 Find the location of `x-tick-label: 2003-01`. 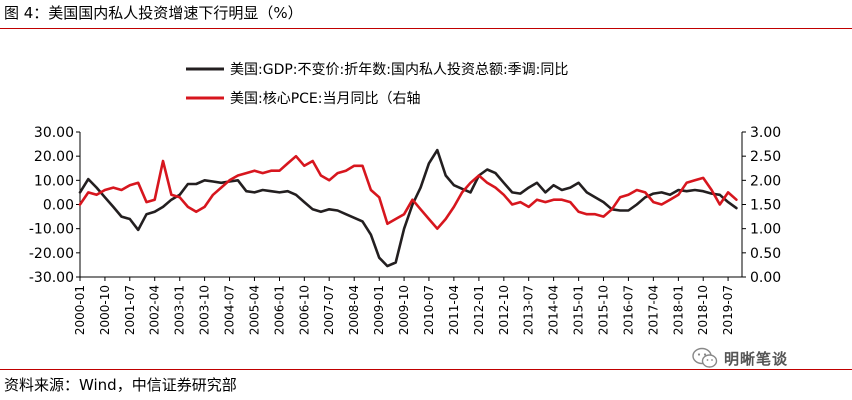

x-tick-label: 2003-01 is located at coordinates (180, 310).